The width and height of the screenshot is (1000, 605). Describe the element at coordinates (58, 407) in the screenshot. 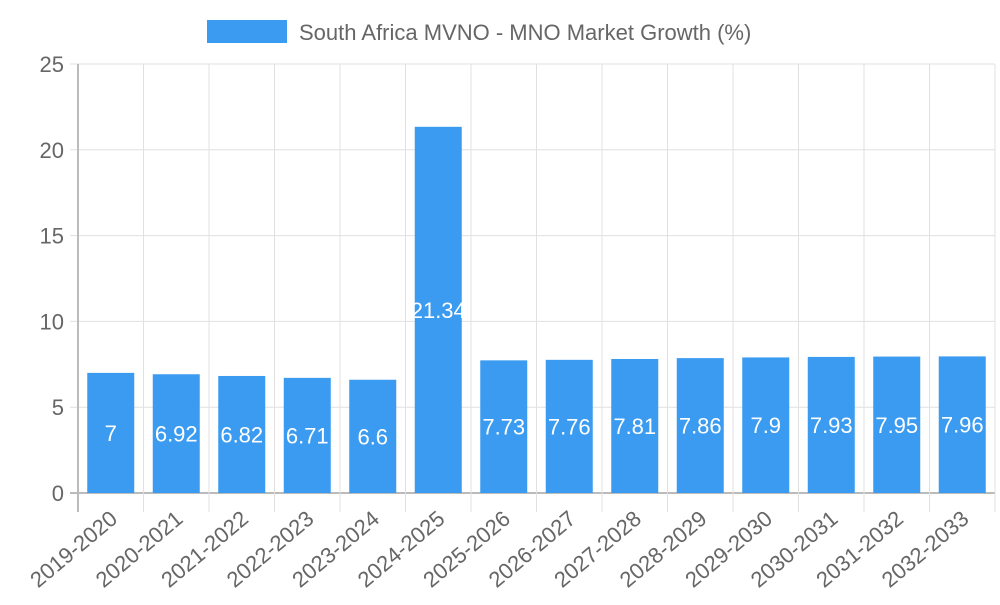

I see `y-tick-label: 5` at that location.